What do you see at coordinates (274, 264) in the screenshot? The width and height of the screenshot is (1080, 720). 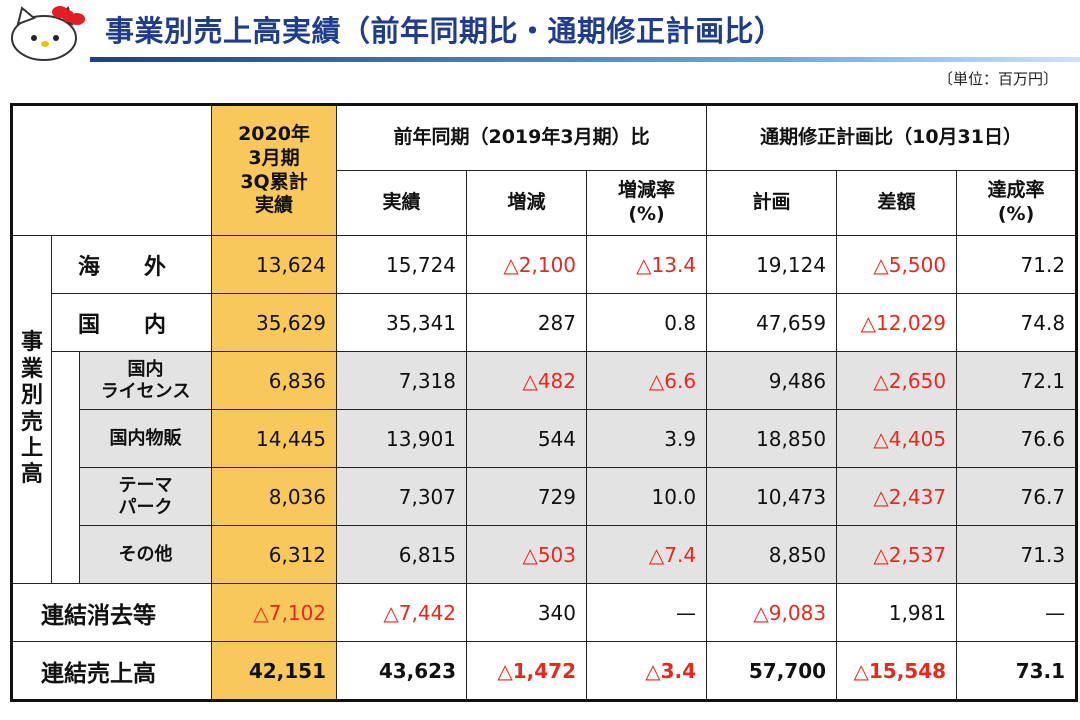 I see `value-cell: 13,624` at bounding box center [274, 264].